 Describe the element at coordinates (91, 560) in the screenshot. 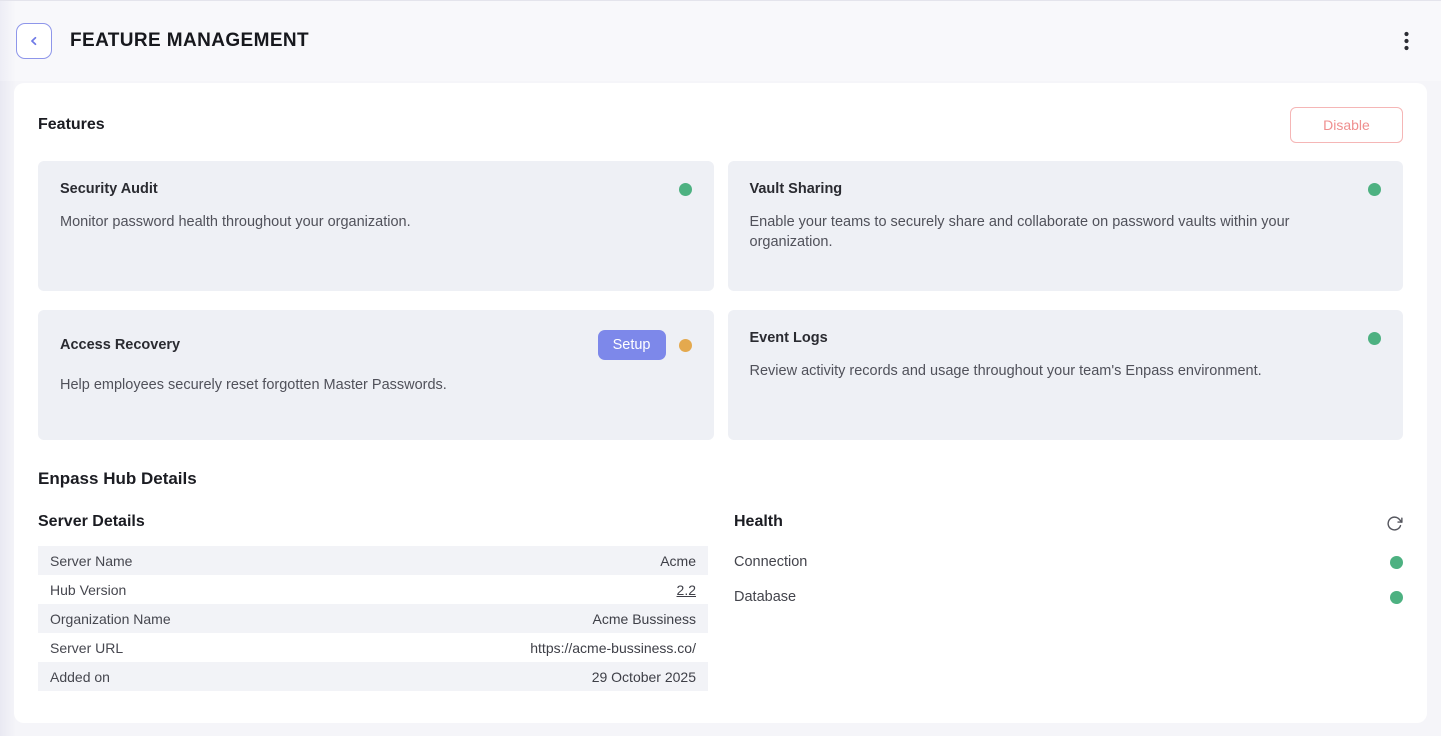

I see `row-label: Server Name` at that location.